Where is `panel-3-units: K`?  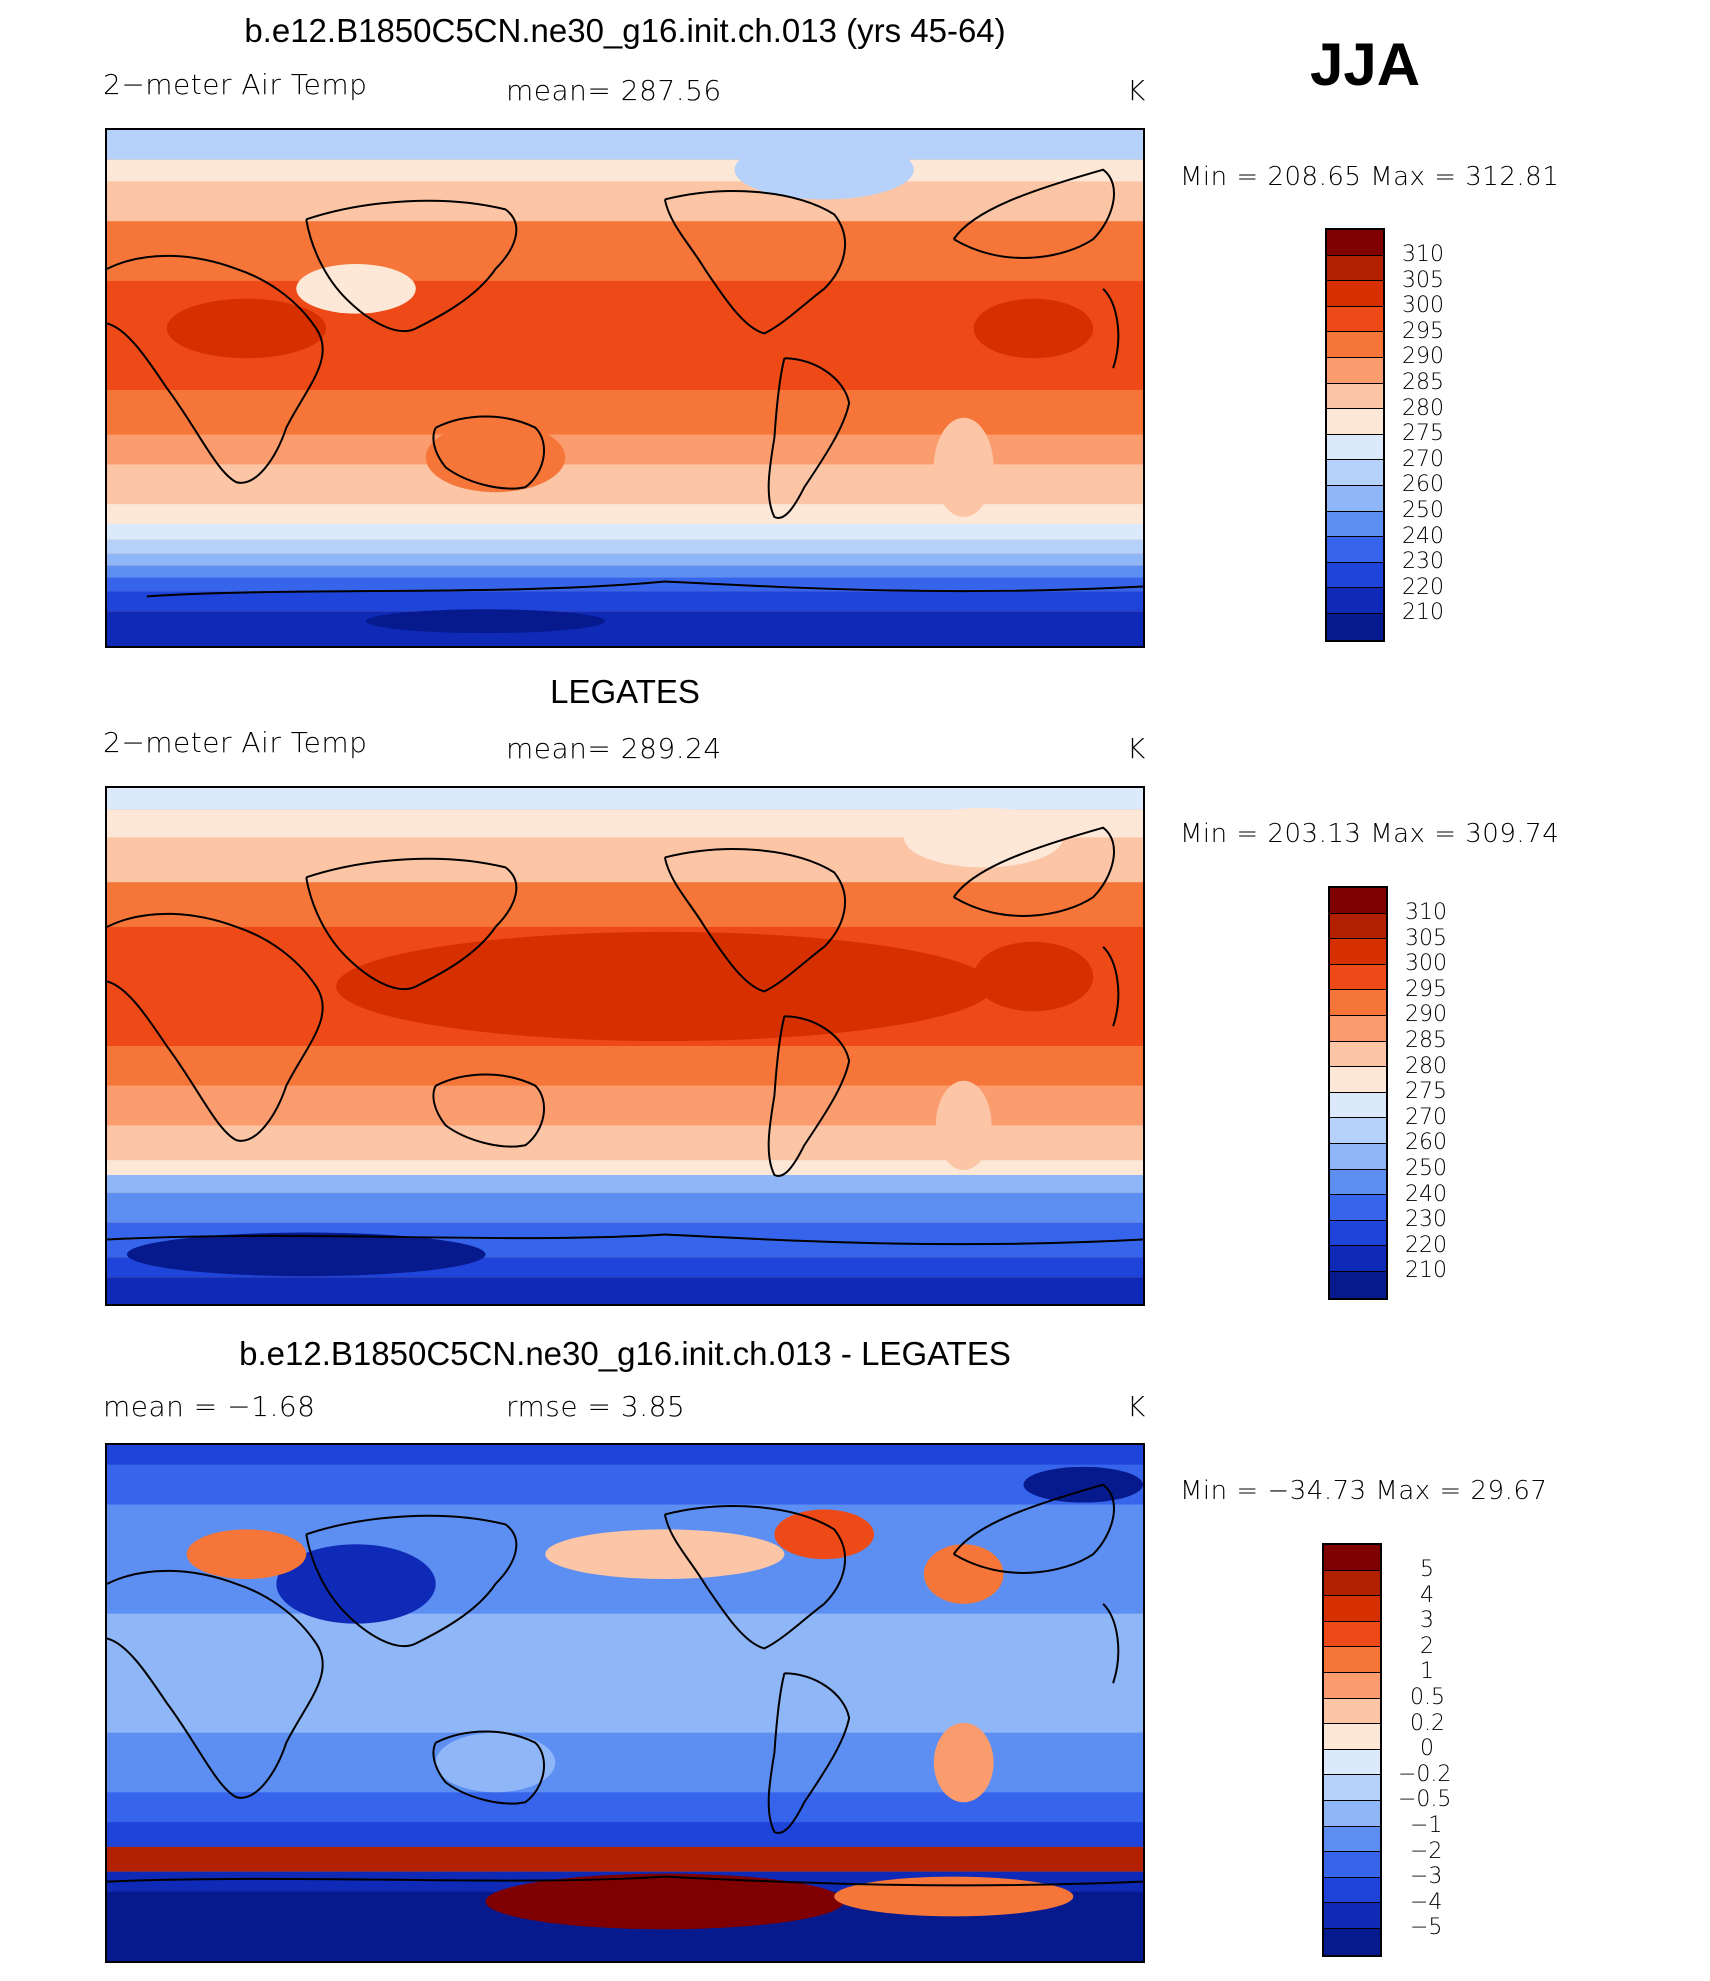
panel-3-units: K is located at coordinates (1136, 1406).